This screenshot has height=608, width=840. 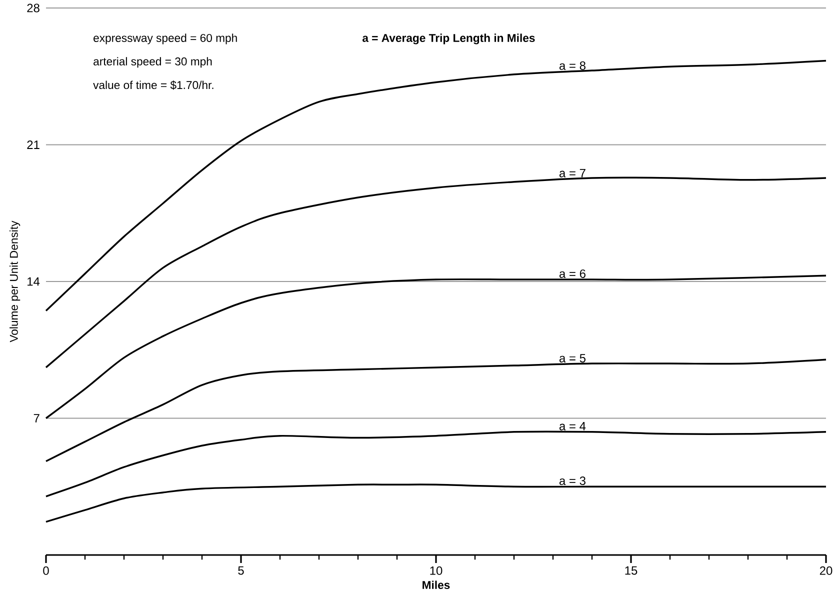 I want to click on annotation: a = Average Trip Length in Miles, so click(x=448, y=39).